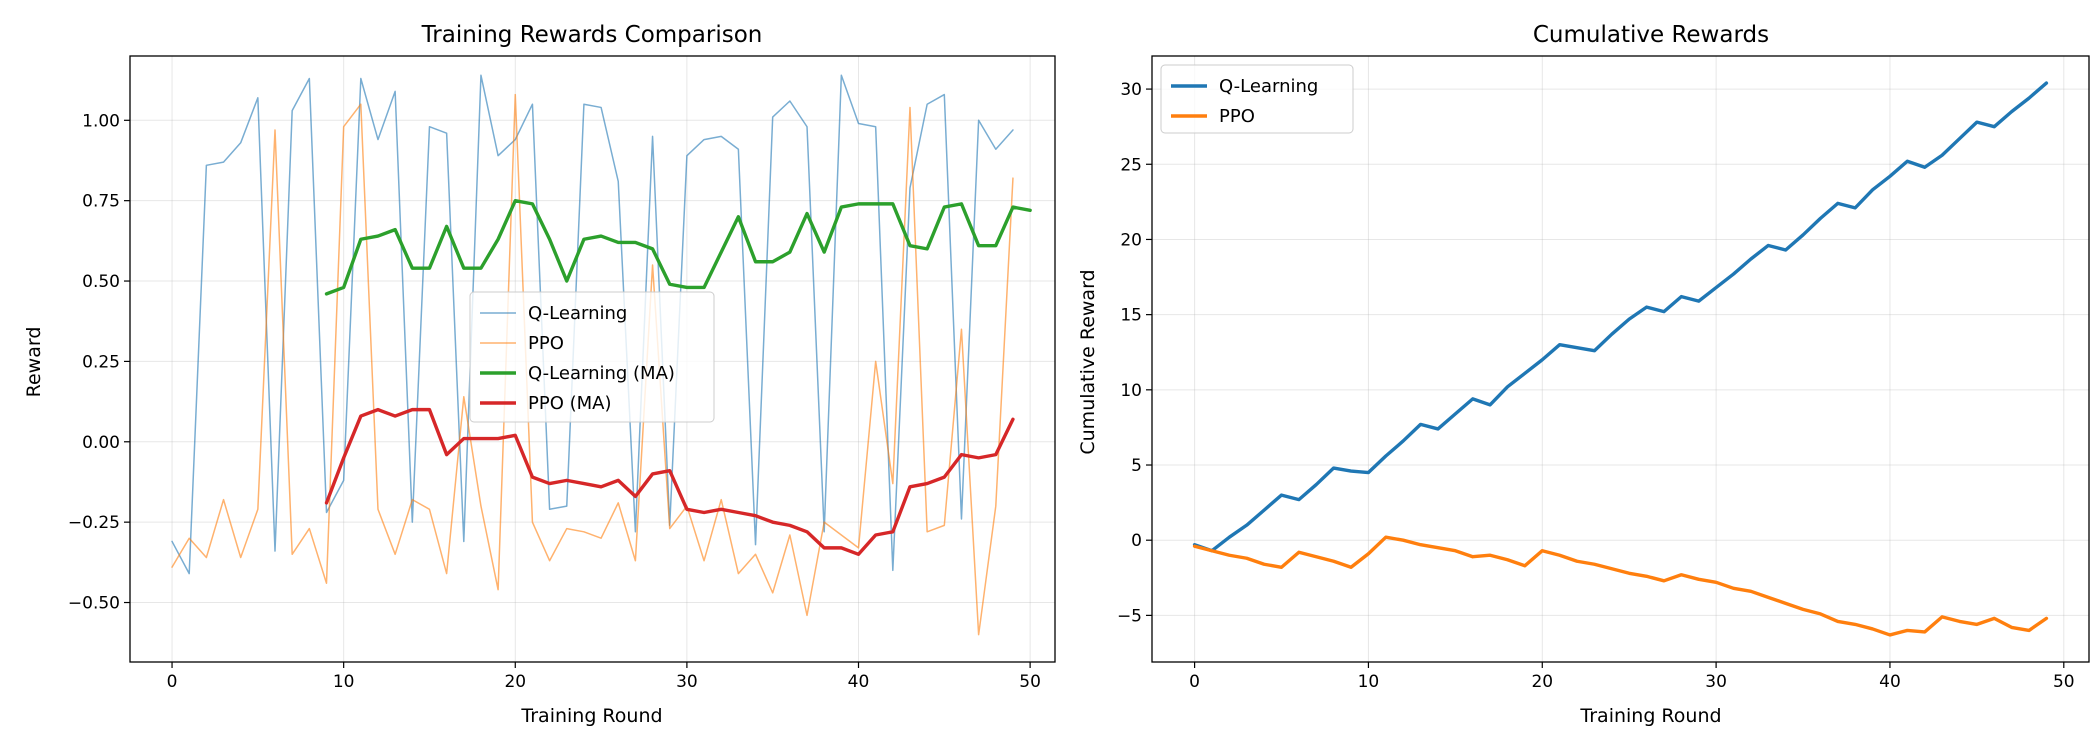  I want to click on y-axis-label: Reward, so click(34, 362).